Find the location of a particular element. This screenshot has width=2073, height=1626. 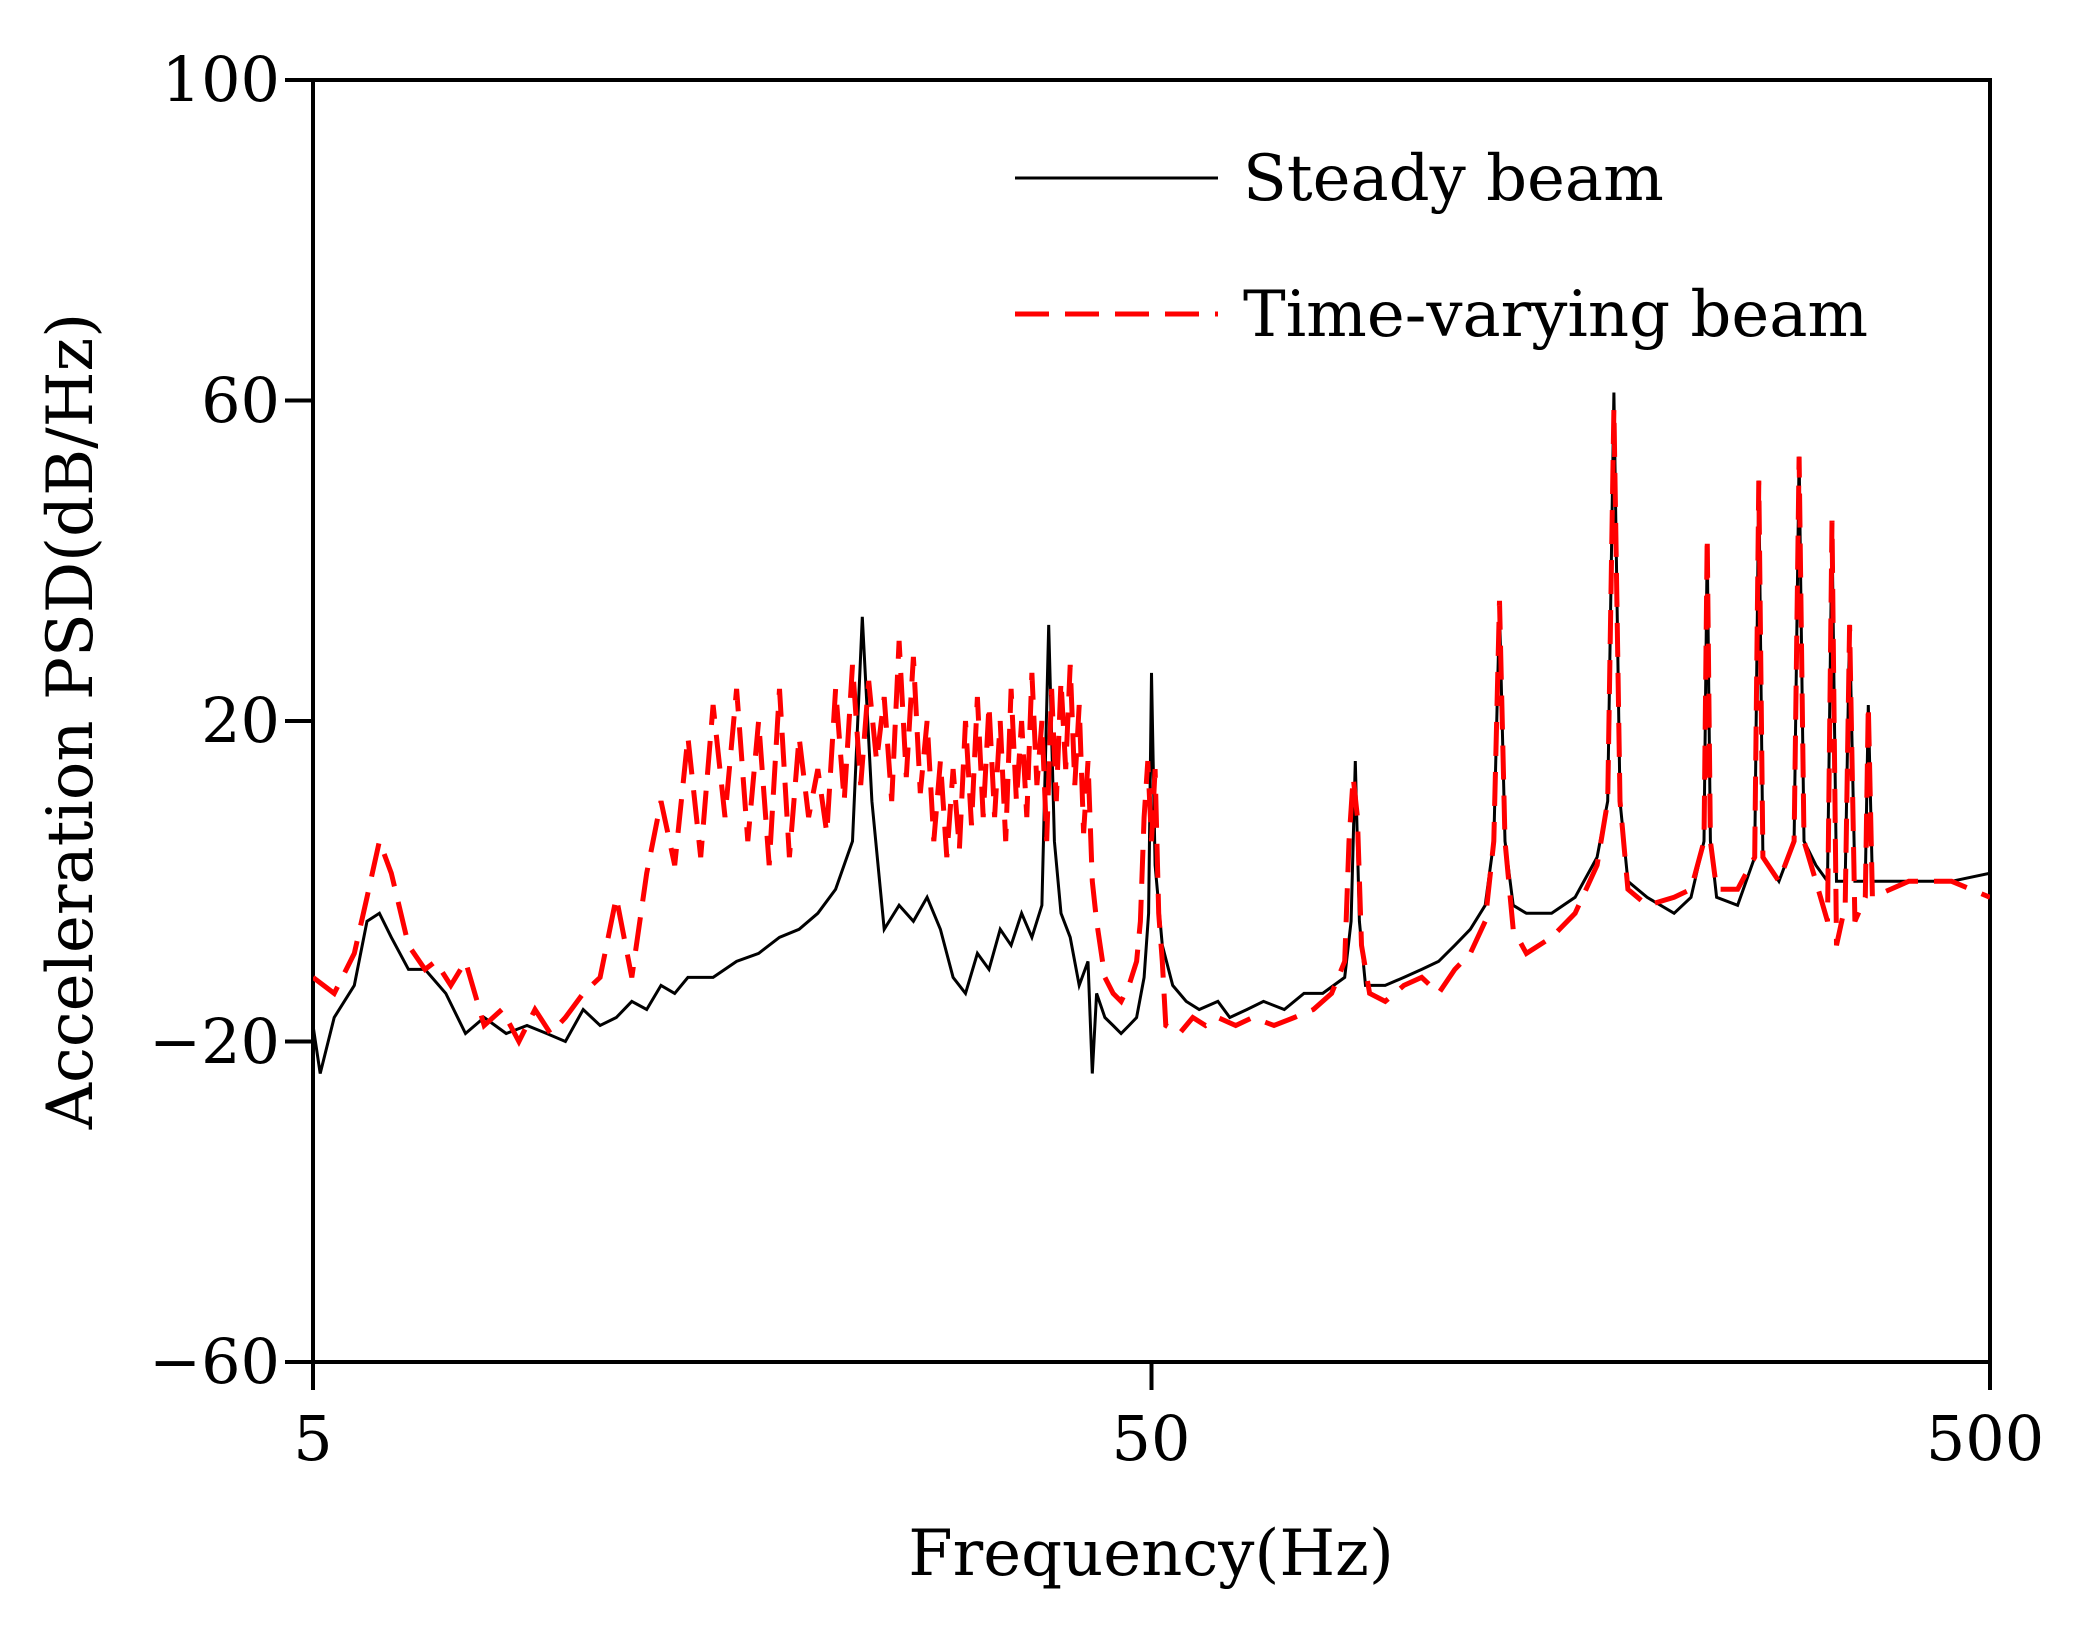

legend-label-steady-beam: Steady beam is located at coordinates (1453, 179).